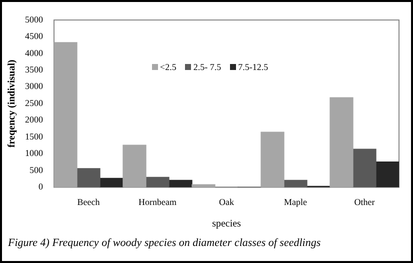 This screenshot has width=413, height=263. What do you see at coordinates (34, 119) in the screenshot?
I see `y-tick-label: 2000` at bounding box center [34, 119].